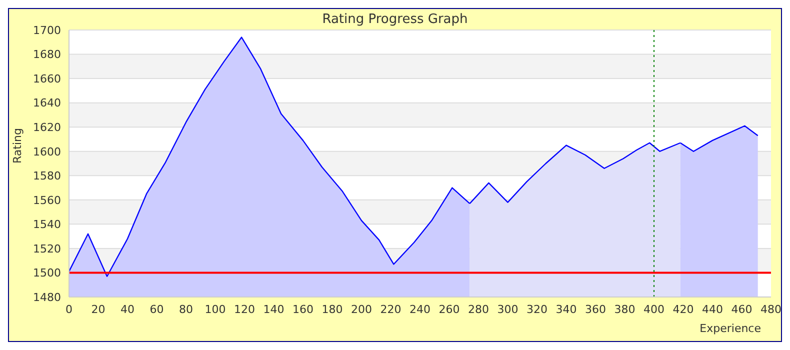 Image resolution: width=790 pixels, height=350 pixels. Describe the element at coordinates (478, 309) in the screenshot. I see `x-tick-label: 280` at that location.